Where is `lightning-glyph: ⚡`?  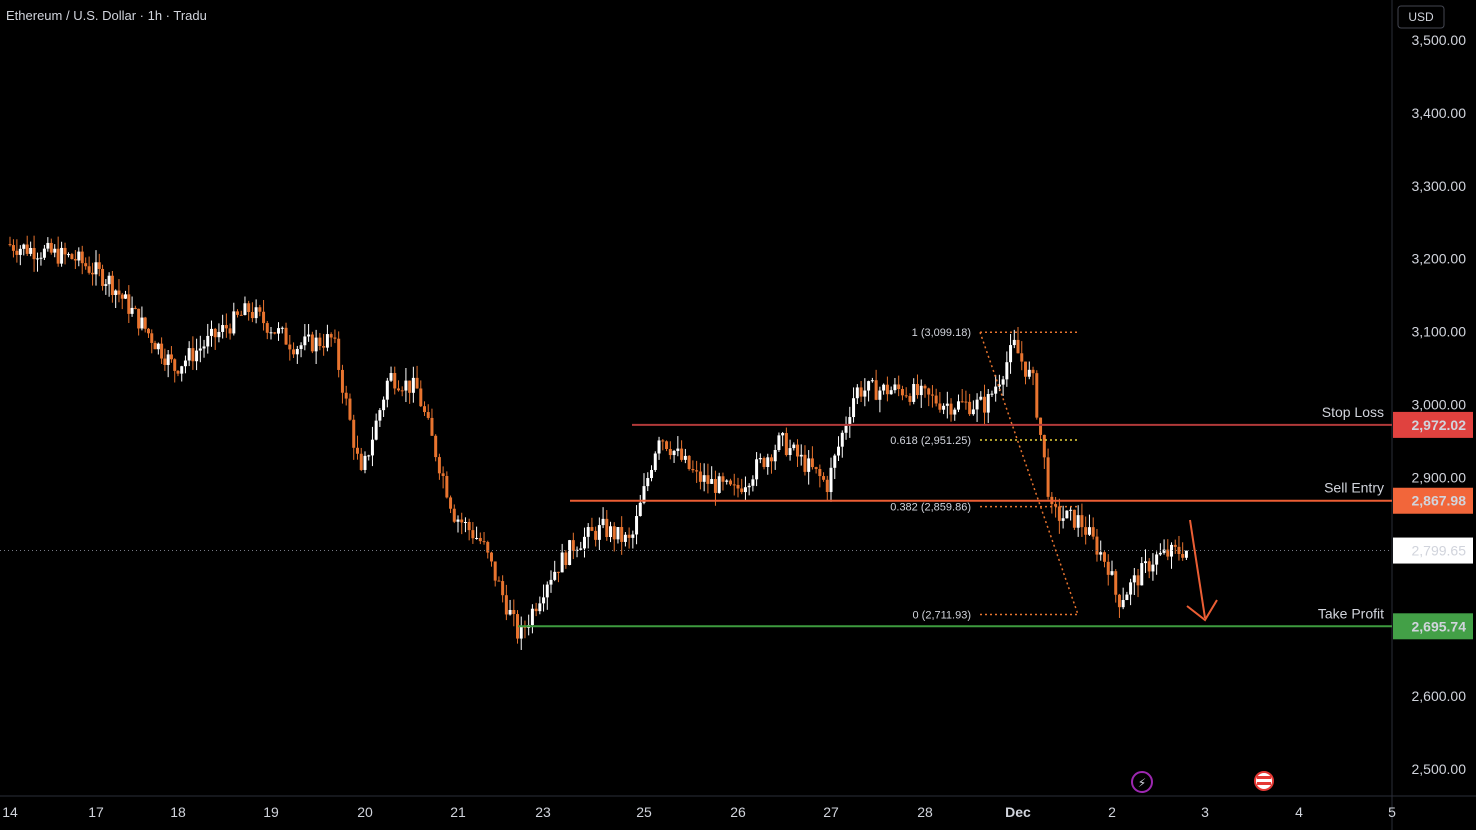 lightning-glyph: ⚡ is located at coordinates (1142, 783).